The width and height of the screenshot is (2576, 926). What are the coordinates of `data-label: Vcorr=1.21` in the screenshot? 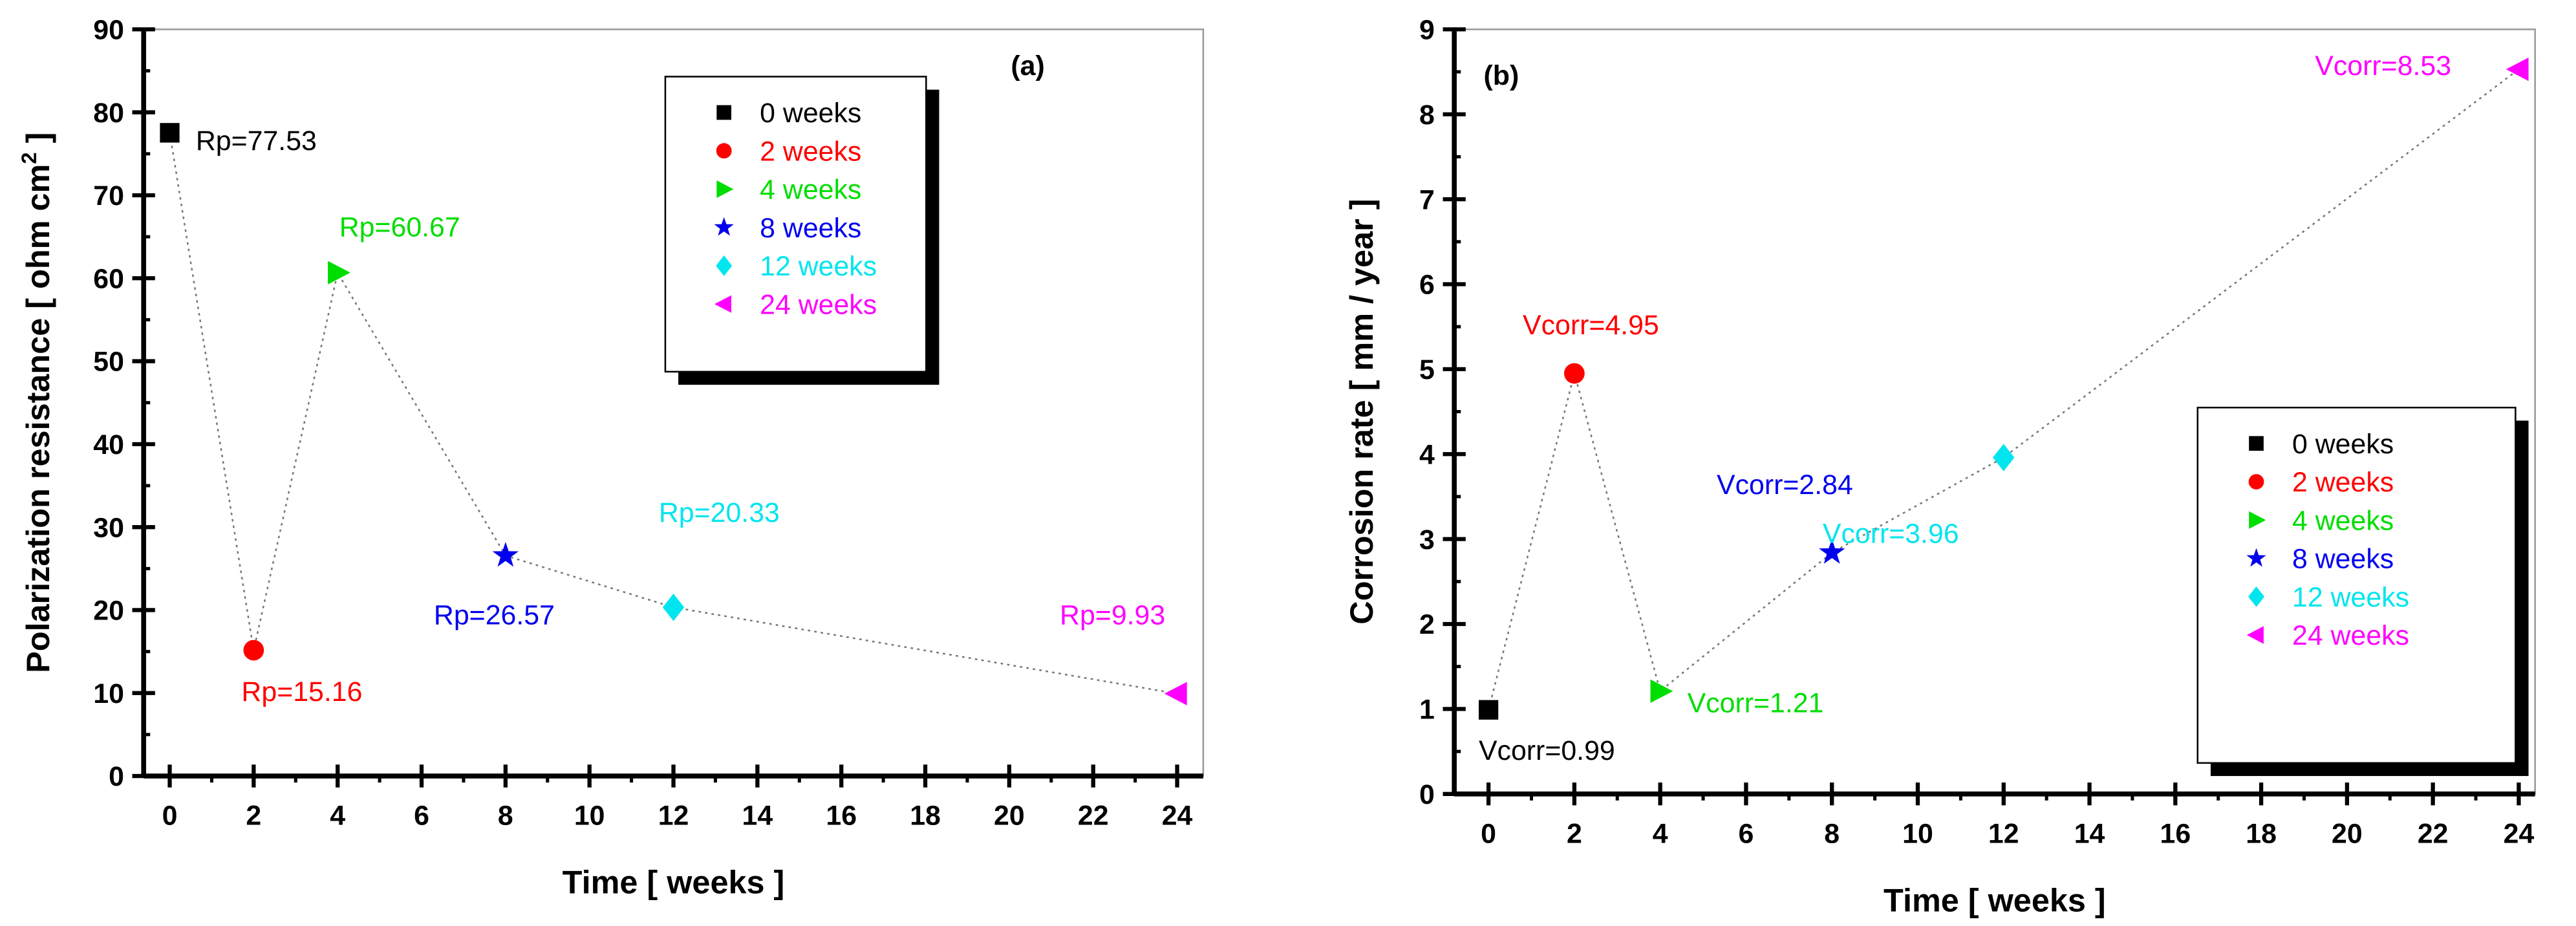 It's located at (1756, 703).